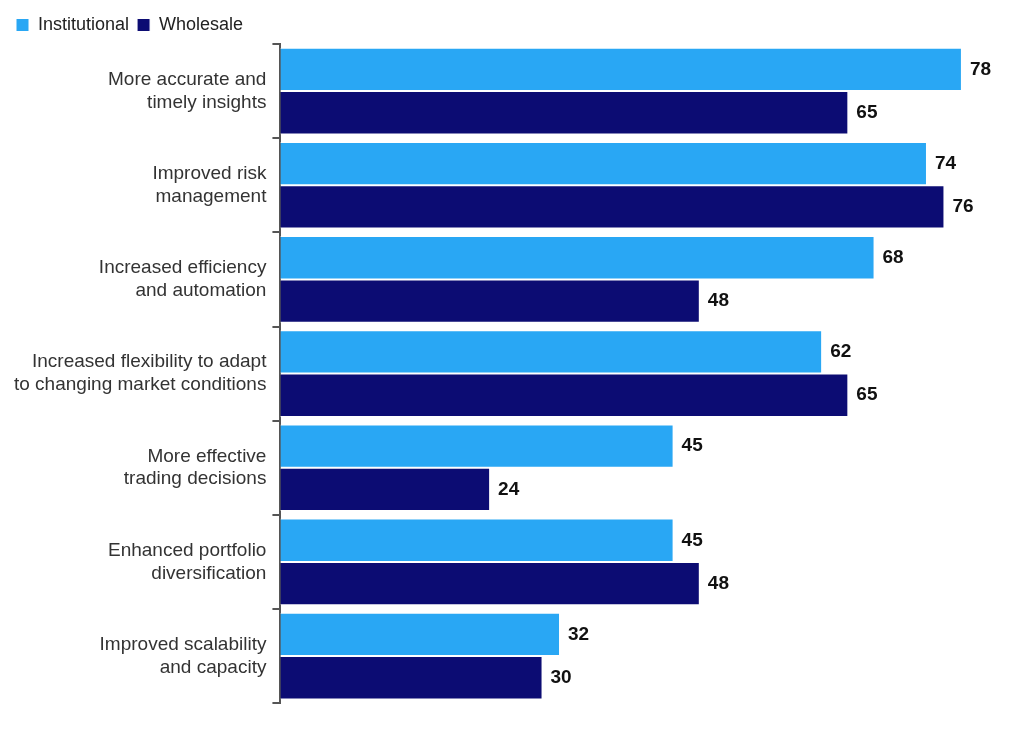 The image size is (1015, 741). Describe the element at coordinates (509, 488) in the screenshot. I see `data-label: 24` at that location.